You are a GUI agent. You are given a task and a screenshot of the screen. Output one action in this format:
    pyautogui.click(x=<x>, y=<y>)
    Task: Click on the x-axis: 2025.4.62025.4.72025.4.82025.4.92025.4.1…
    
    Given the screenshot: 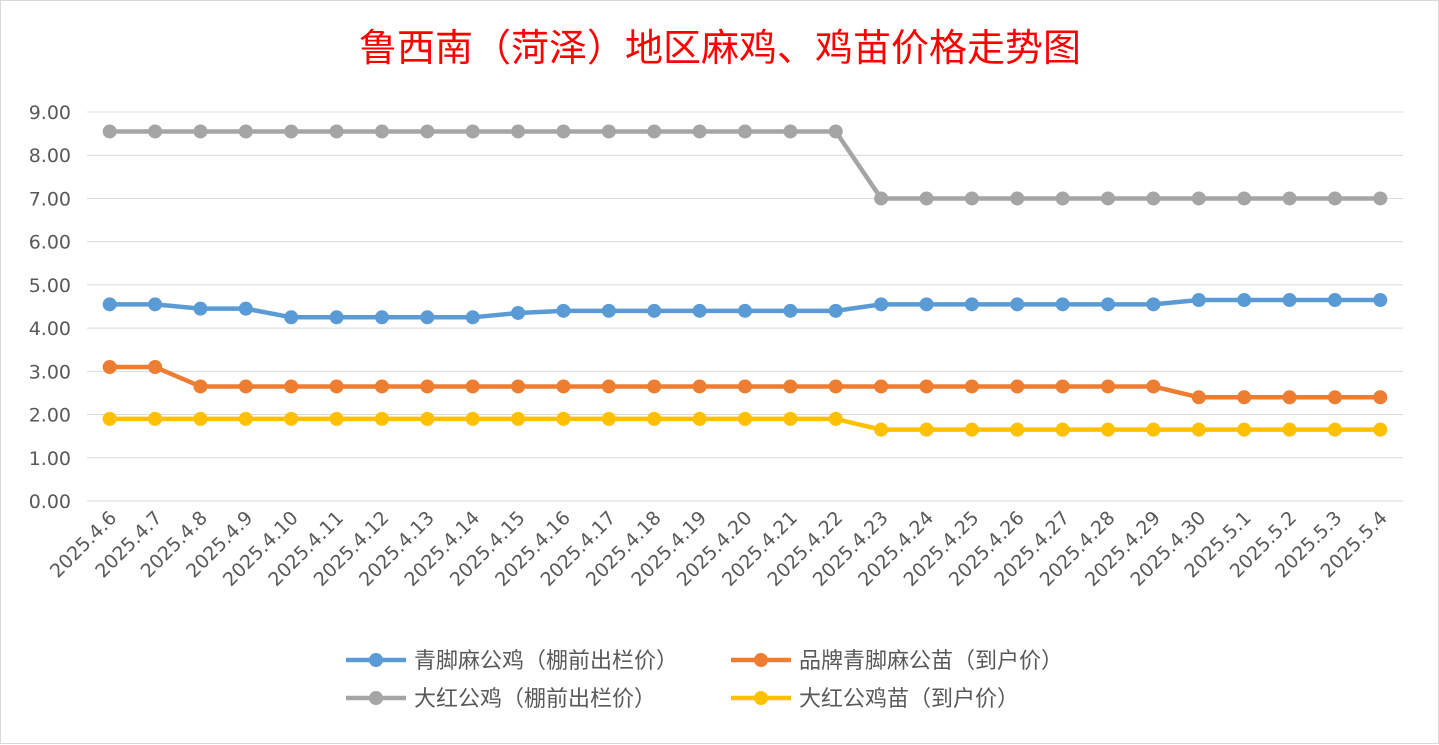 What is the action you would take?
    pyautogui.click(x=719, y=549)
    